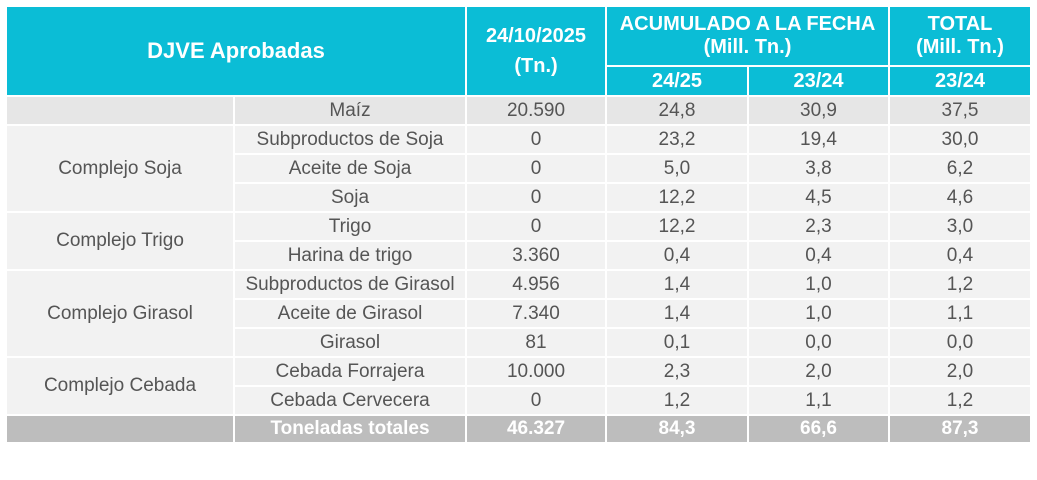 The height and width of the screenshot is (480, 1037). What do you see at coordinates (350, 342) in the screenshot?
I see `product: Girasol` at bounding box center [350, 342].